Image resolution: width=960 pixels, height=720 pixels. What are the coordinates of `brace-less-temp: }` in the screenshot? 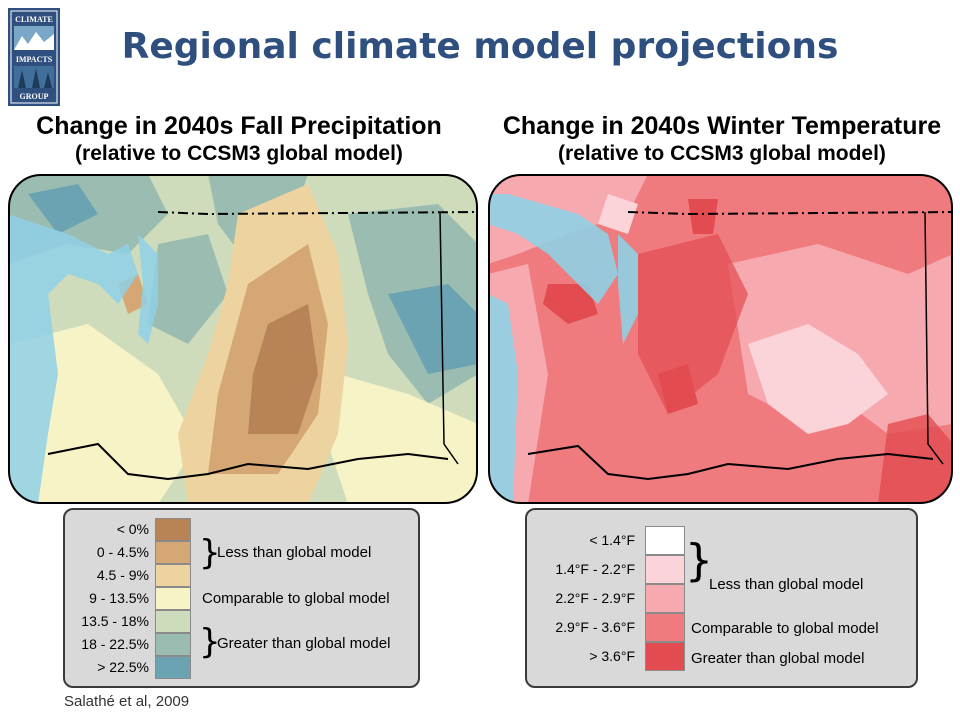 It's located at (699, 560).